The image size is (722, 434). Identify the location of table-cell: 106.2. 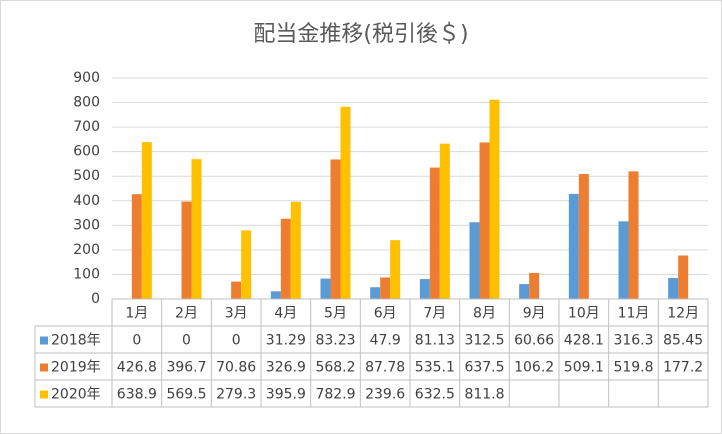
(534, 368).